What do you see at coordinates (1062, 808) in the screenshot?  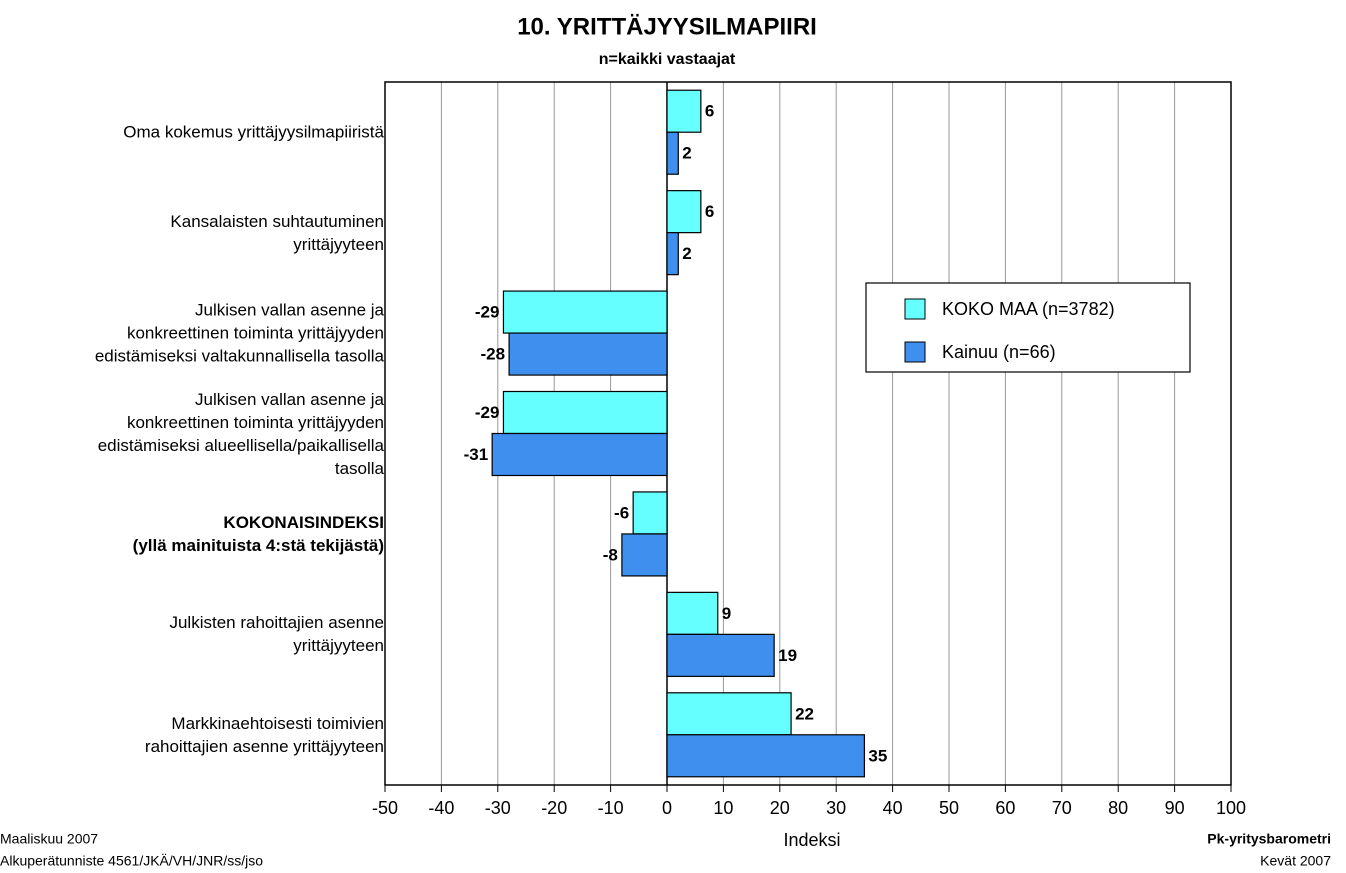 I see `x-tick-label: 70` at bounding box center [1062, 808].